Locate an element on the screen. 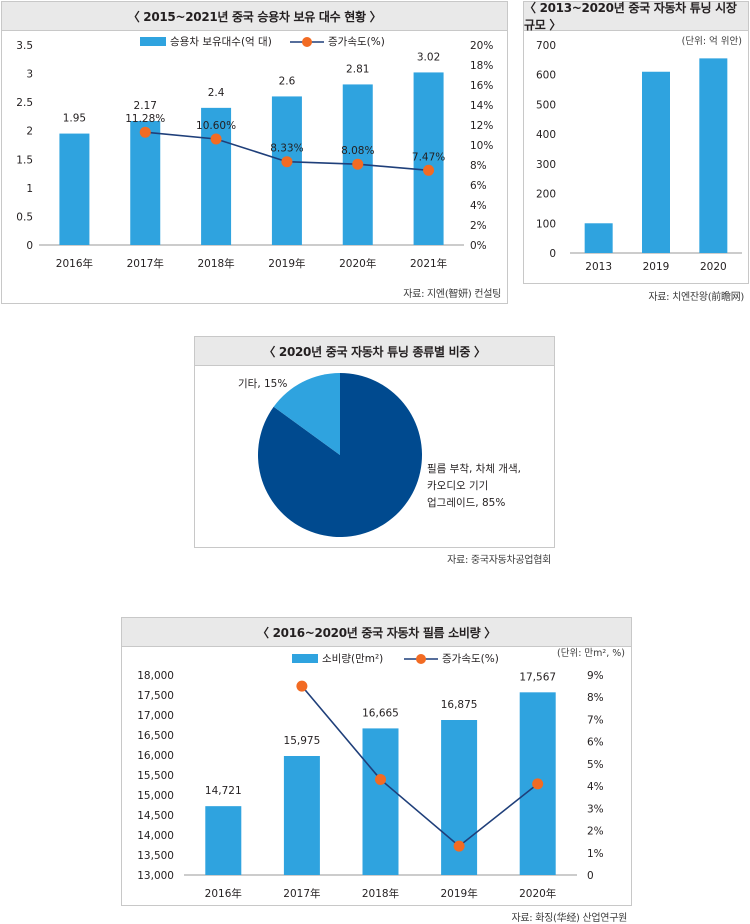  x-tick-label: 2019 is located at coordinates (656, 267).